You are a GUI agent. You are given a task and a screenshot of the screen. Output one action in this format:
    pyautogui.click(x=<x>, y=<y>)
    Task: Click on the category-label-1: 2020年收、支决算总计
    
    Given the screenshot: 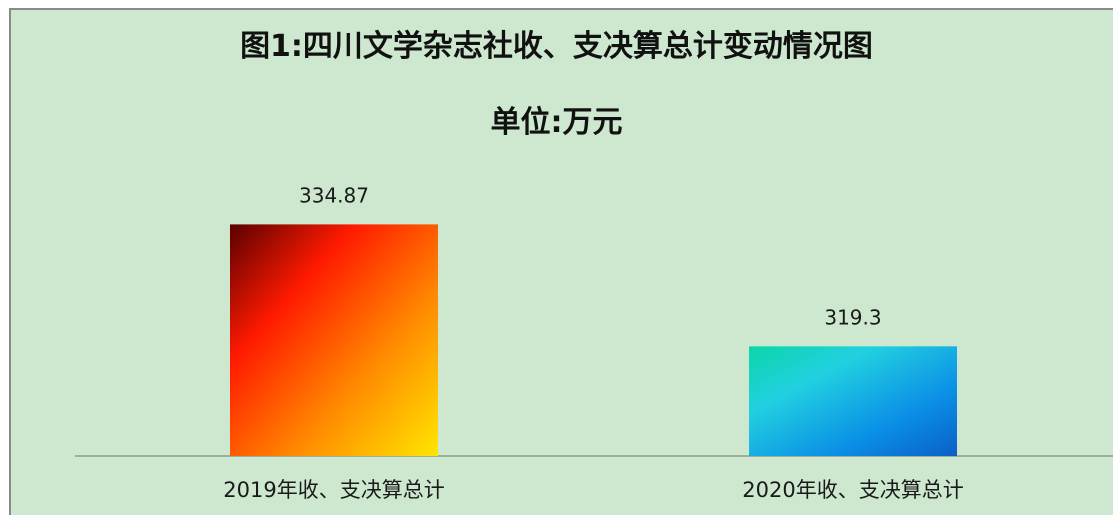 What is the action you would take?
    pyautogui.click(x=852, y=490)
    